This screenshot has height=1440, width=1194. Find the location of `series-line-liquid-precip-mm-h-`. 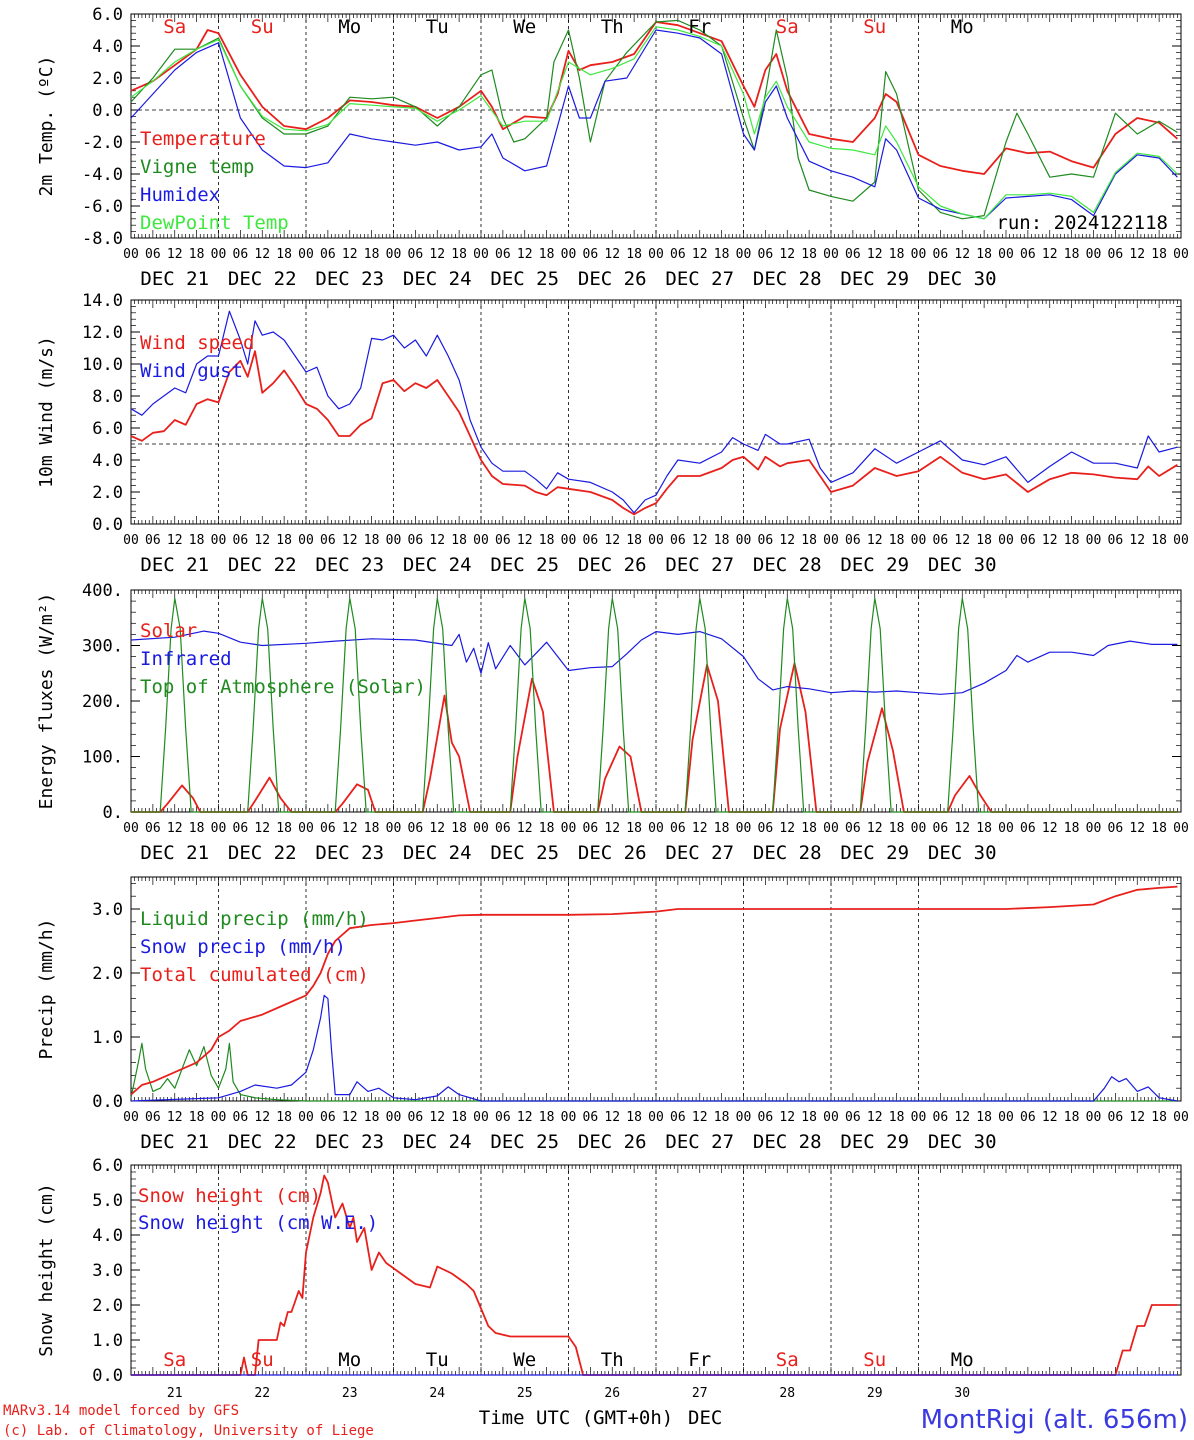

series-line-liquid-precip-mm-h- is located at coordinates (654, 1072).